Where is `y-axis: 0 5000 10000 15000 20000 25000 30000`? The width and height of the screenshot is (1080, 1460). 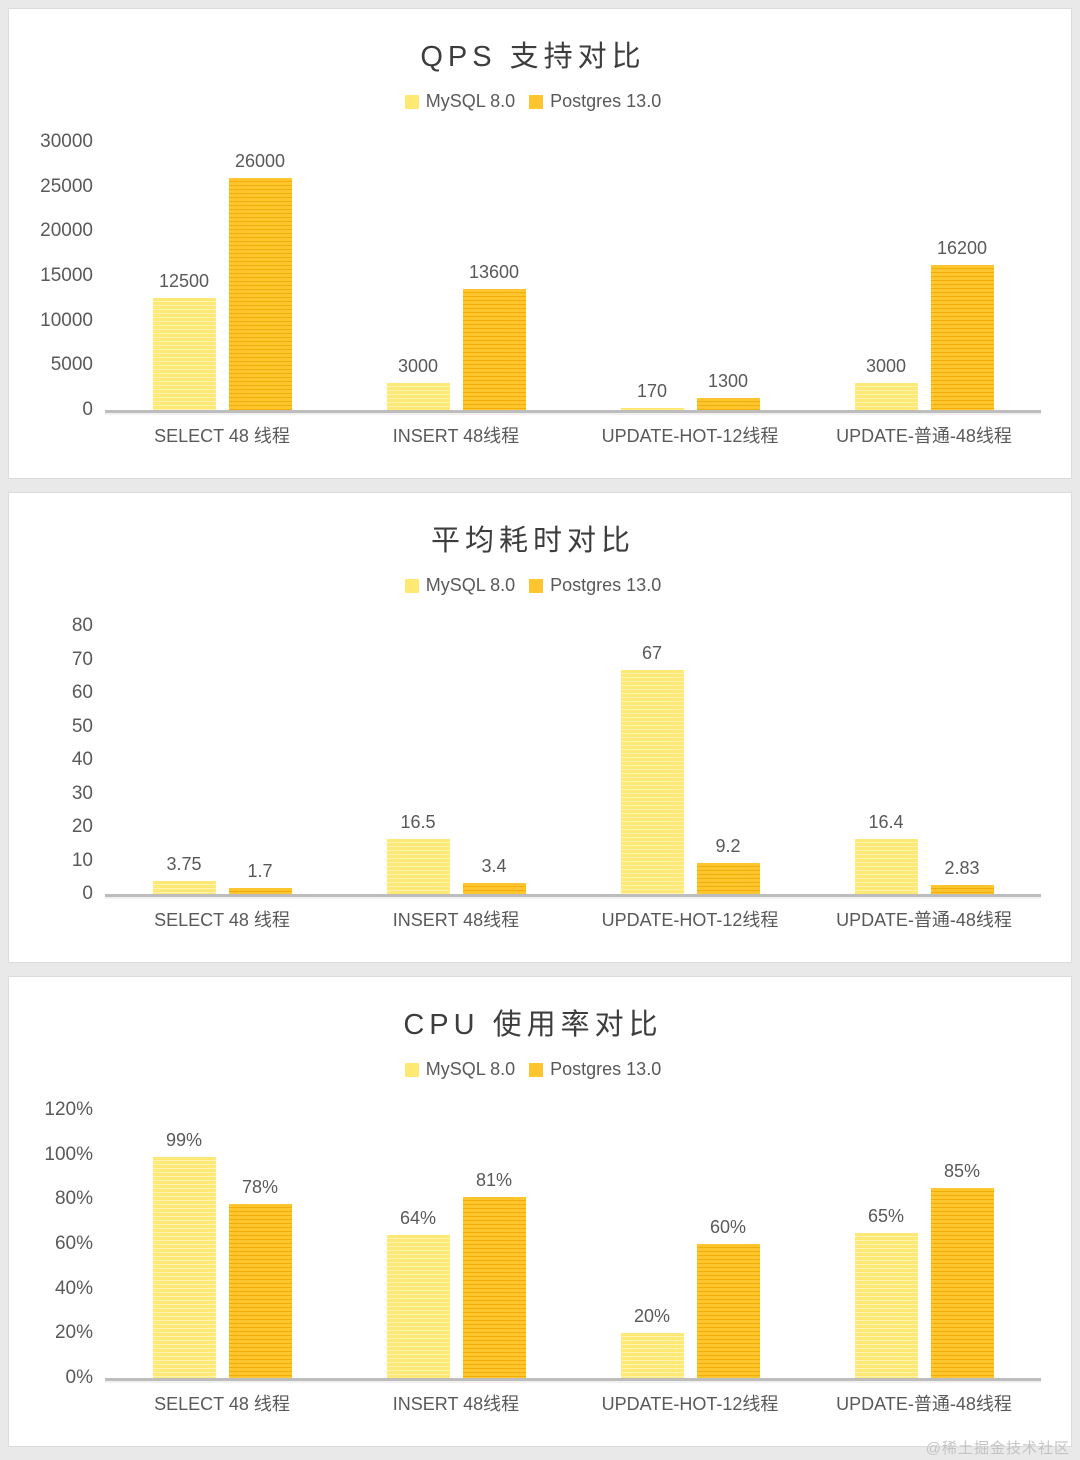
y-axis: 0 5000 10000 15000 20000 25000 30000 is located at coordinates (65, 275).